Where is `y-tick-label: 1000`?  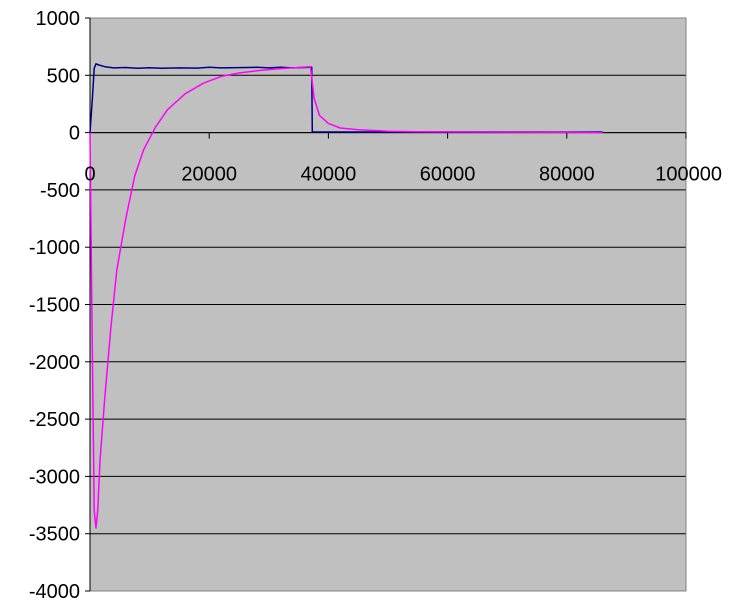
y-tick-label: 1000 is located at coordinates (58, 19).